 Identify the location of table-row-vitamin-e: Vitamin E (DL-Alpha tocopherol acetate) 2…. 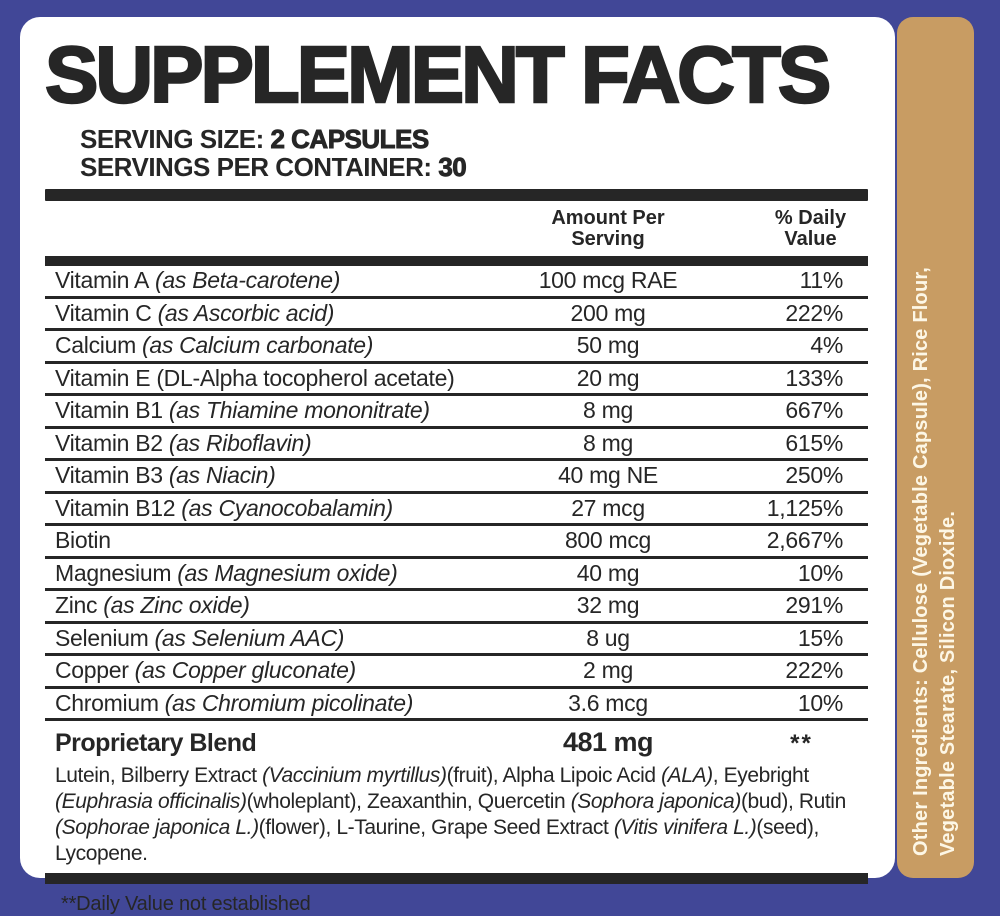
(456, 380).